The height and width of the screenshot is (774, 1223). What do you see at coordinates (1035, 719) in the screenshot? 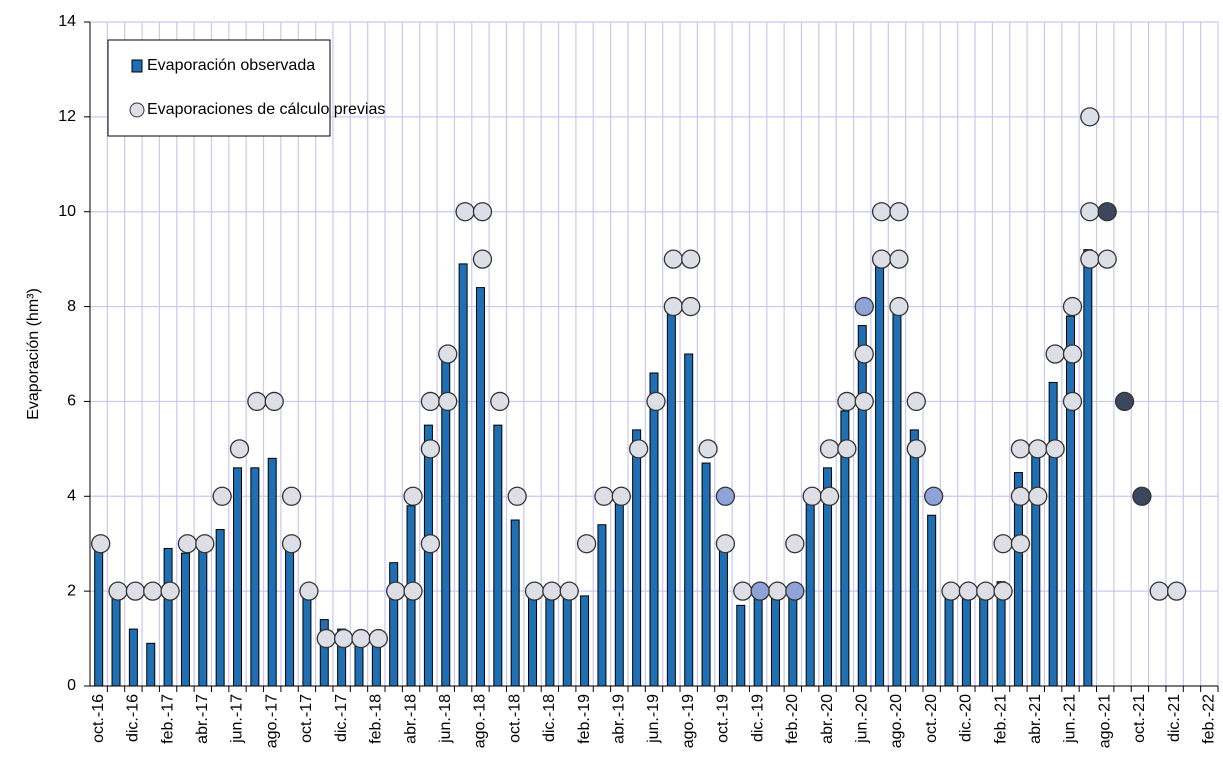
I see `x-tick-label: abr.-21` at bounding box center [1035, 719].